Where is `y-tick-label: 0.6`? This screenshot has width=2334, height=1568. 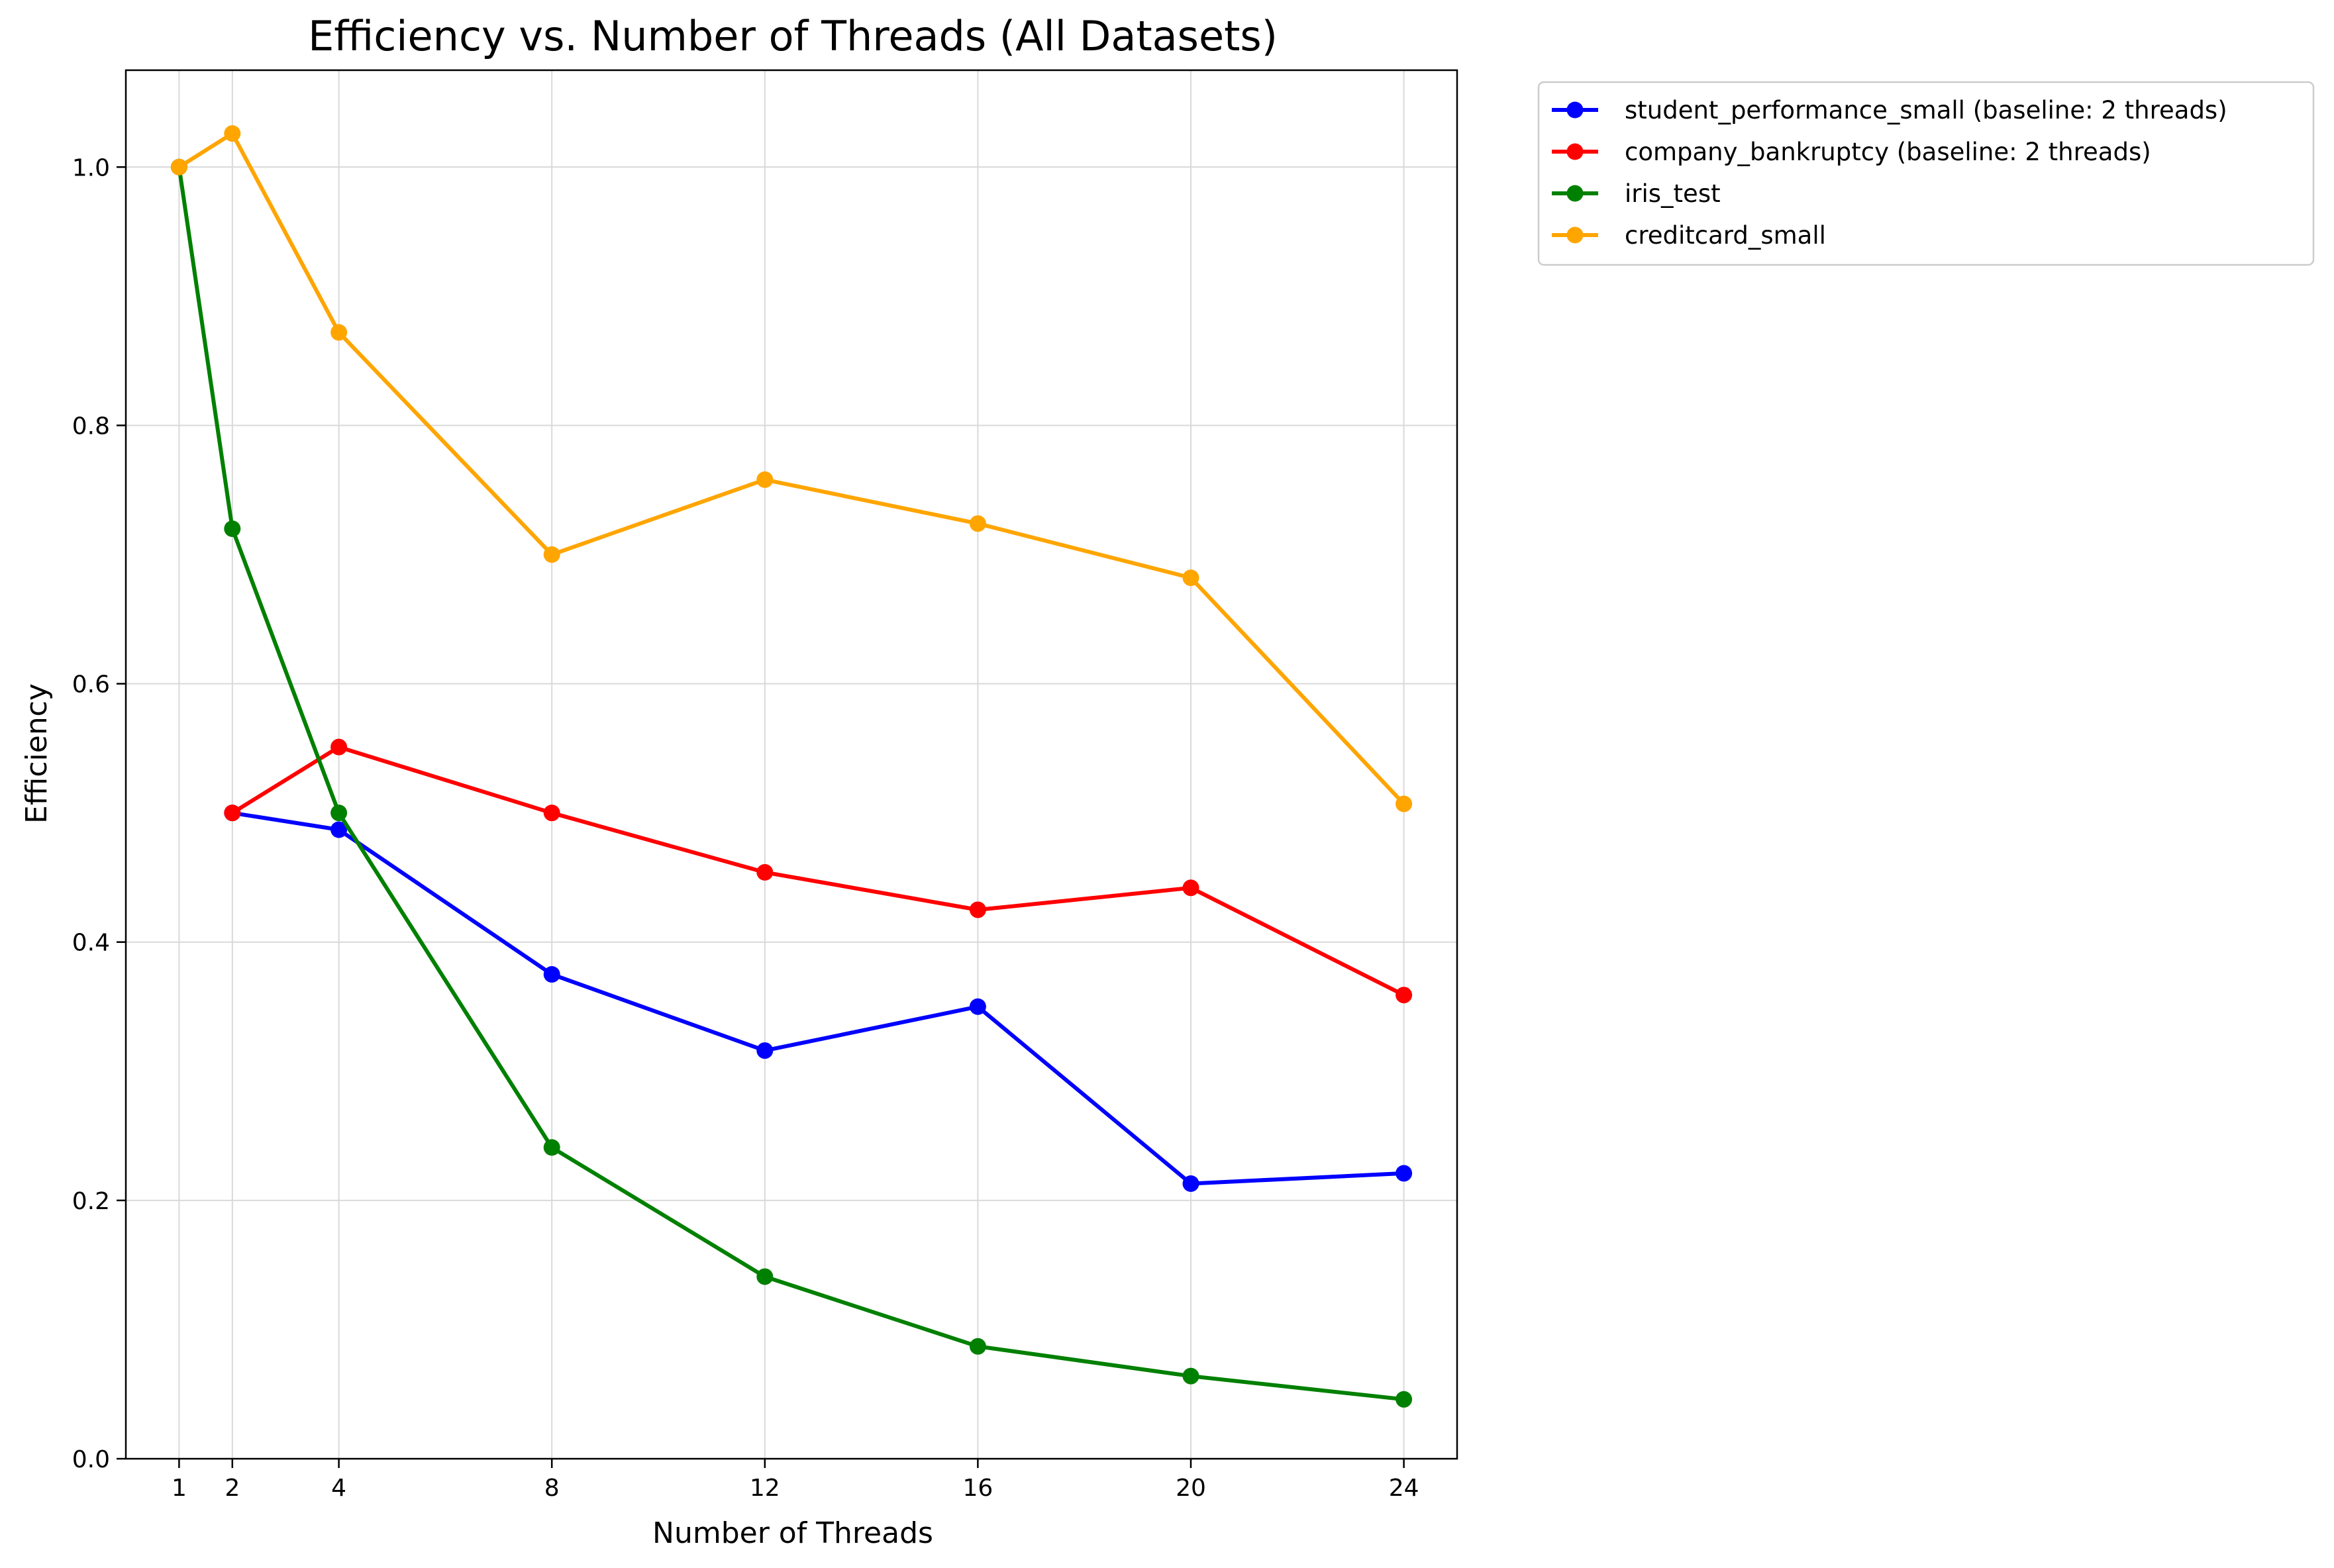 y-tick-label: 0.6 is located at coordinates (91, 685).